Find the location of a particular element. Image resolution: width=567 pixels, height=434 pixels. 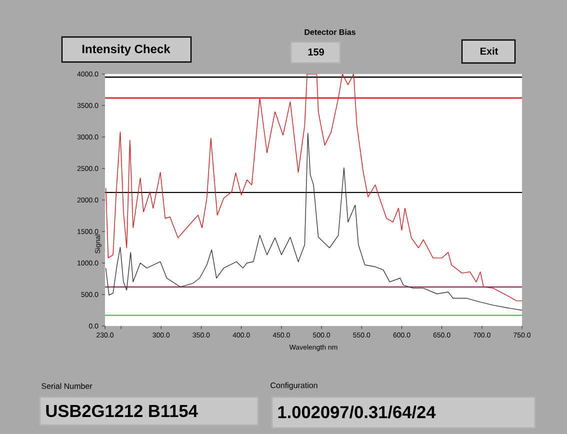

text: Serial Number is located at coordinates (67, 386).